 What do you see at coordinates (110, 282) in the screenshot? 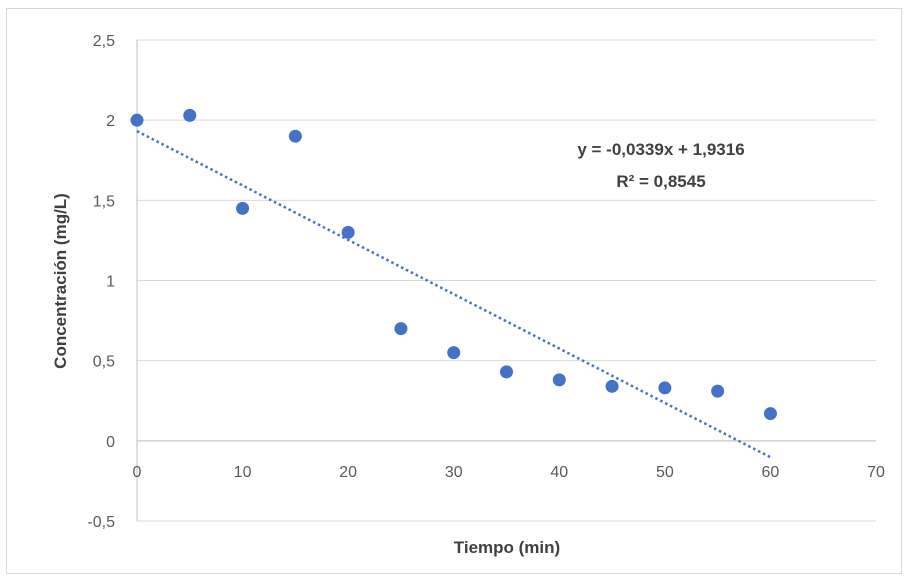
I see `y-tick-label: 1` at bounding box center [110, 282].